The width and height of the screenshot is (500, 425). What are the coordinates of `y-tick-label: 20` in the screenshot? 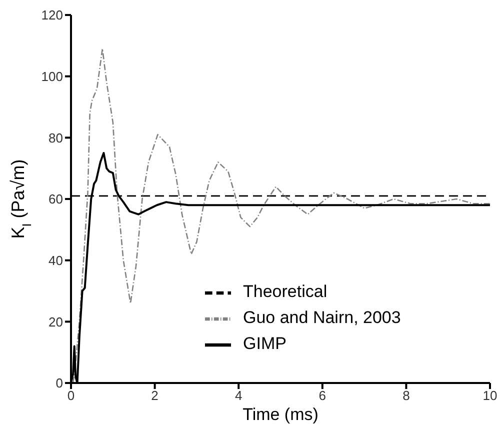 It's located at (55, 322).